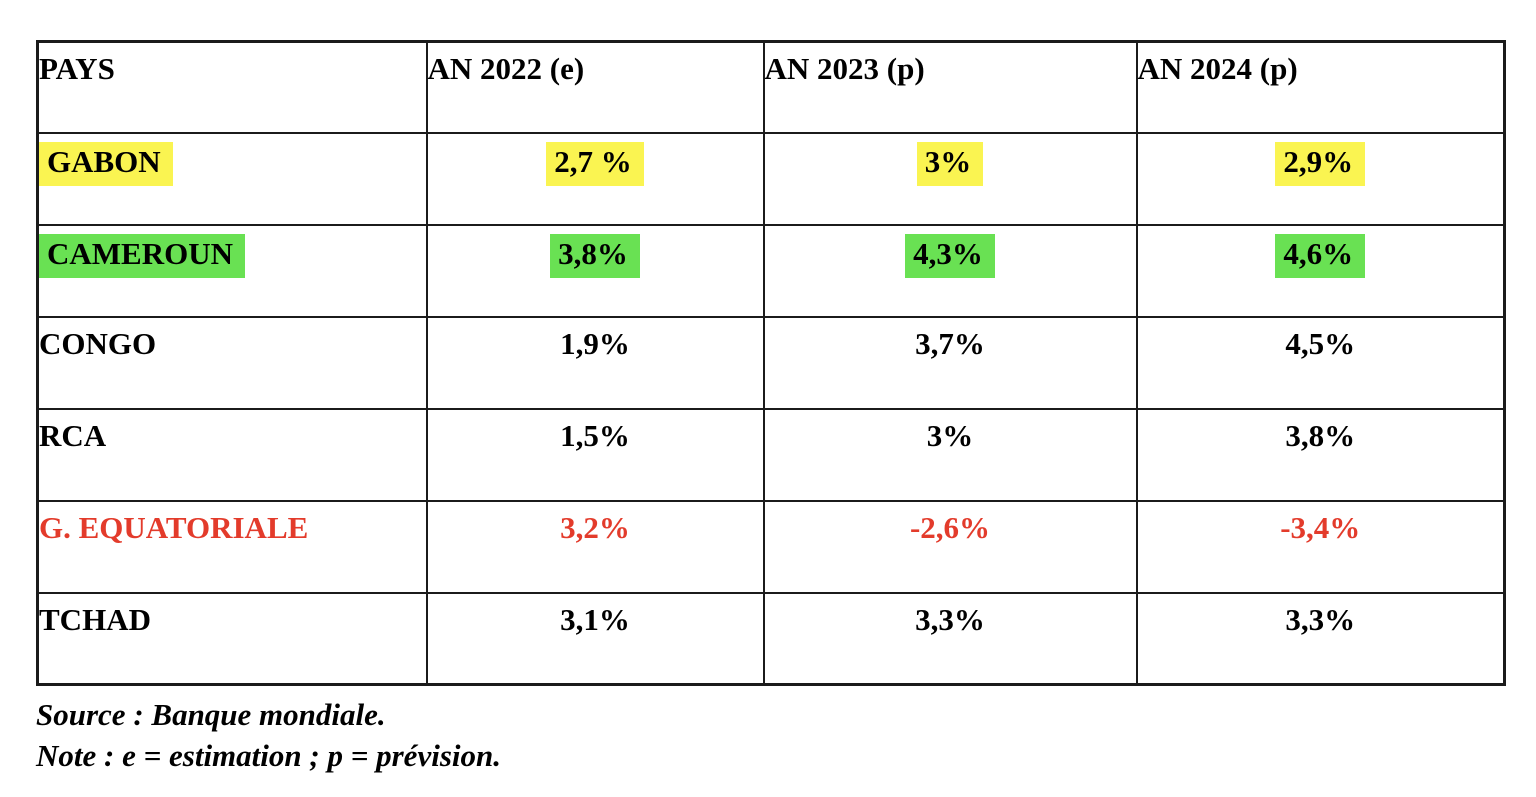 The height and width of the screenshot is (797, 1536). I want to click on table-row-gabon: GABON 2,7 % 3% 2,9%, so click(771, 178).